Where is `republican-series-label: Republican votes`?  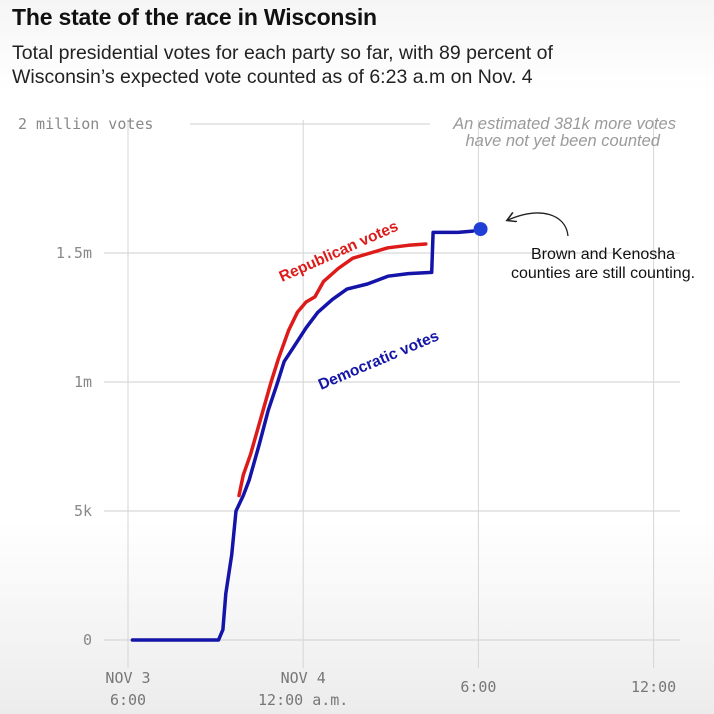 republican-series-label: Republican votes is located at coordinates (339, 252).